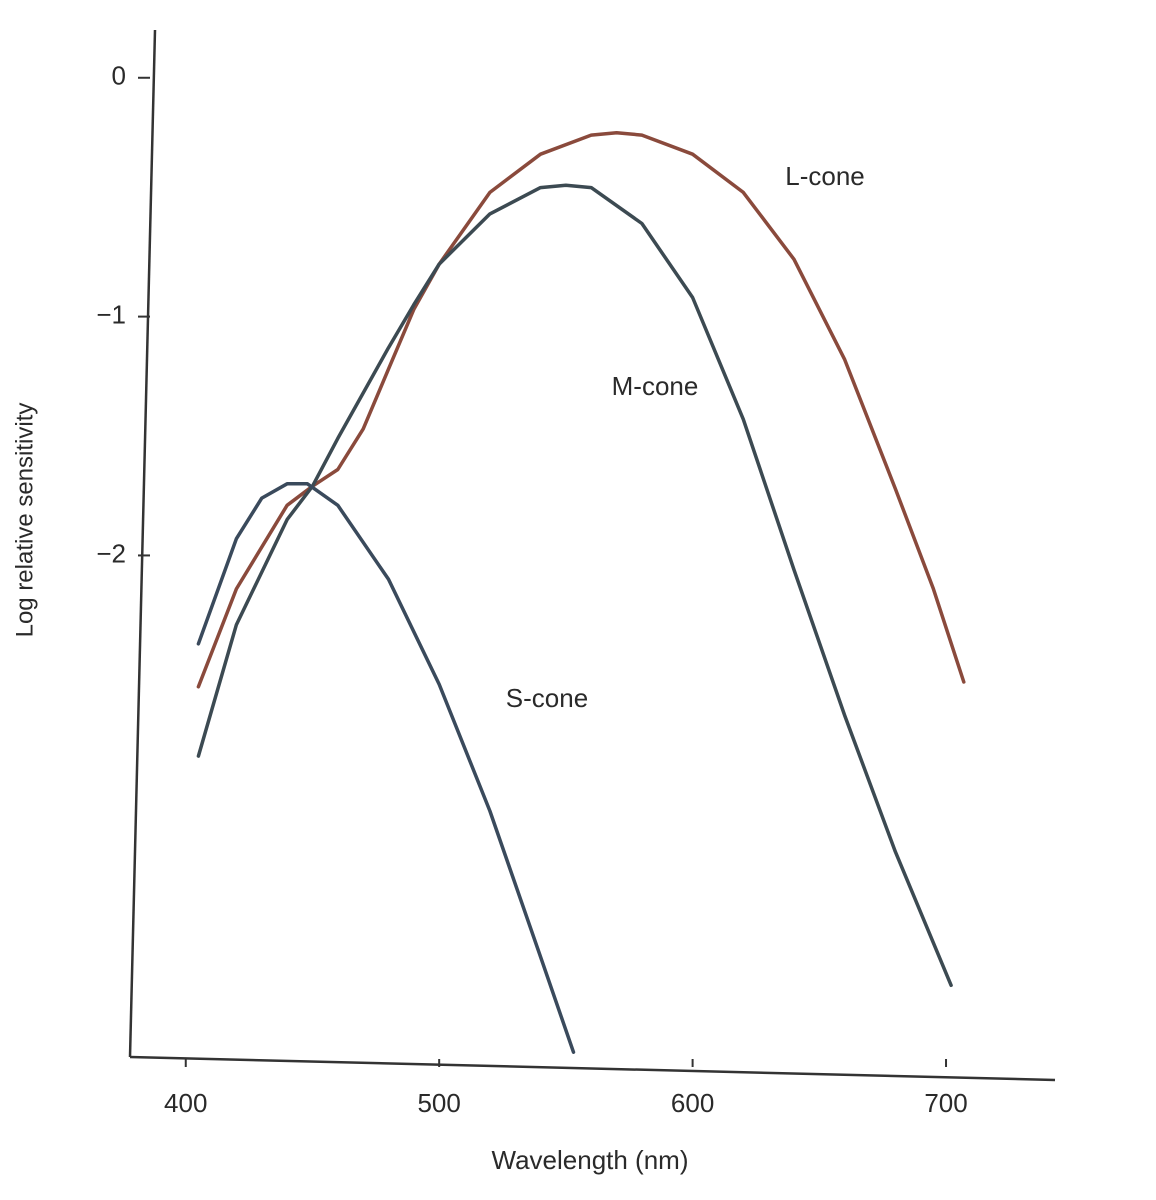  I want to click on y-tick-label: 0, so click(119, 76).